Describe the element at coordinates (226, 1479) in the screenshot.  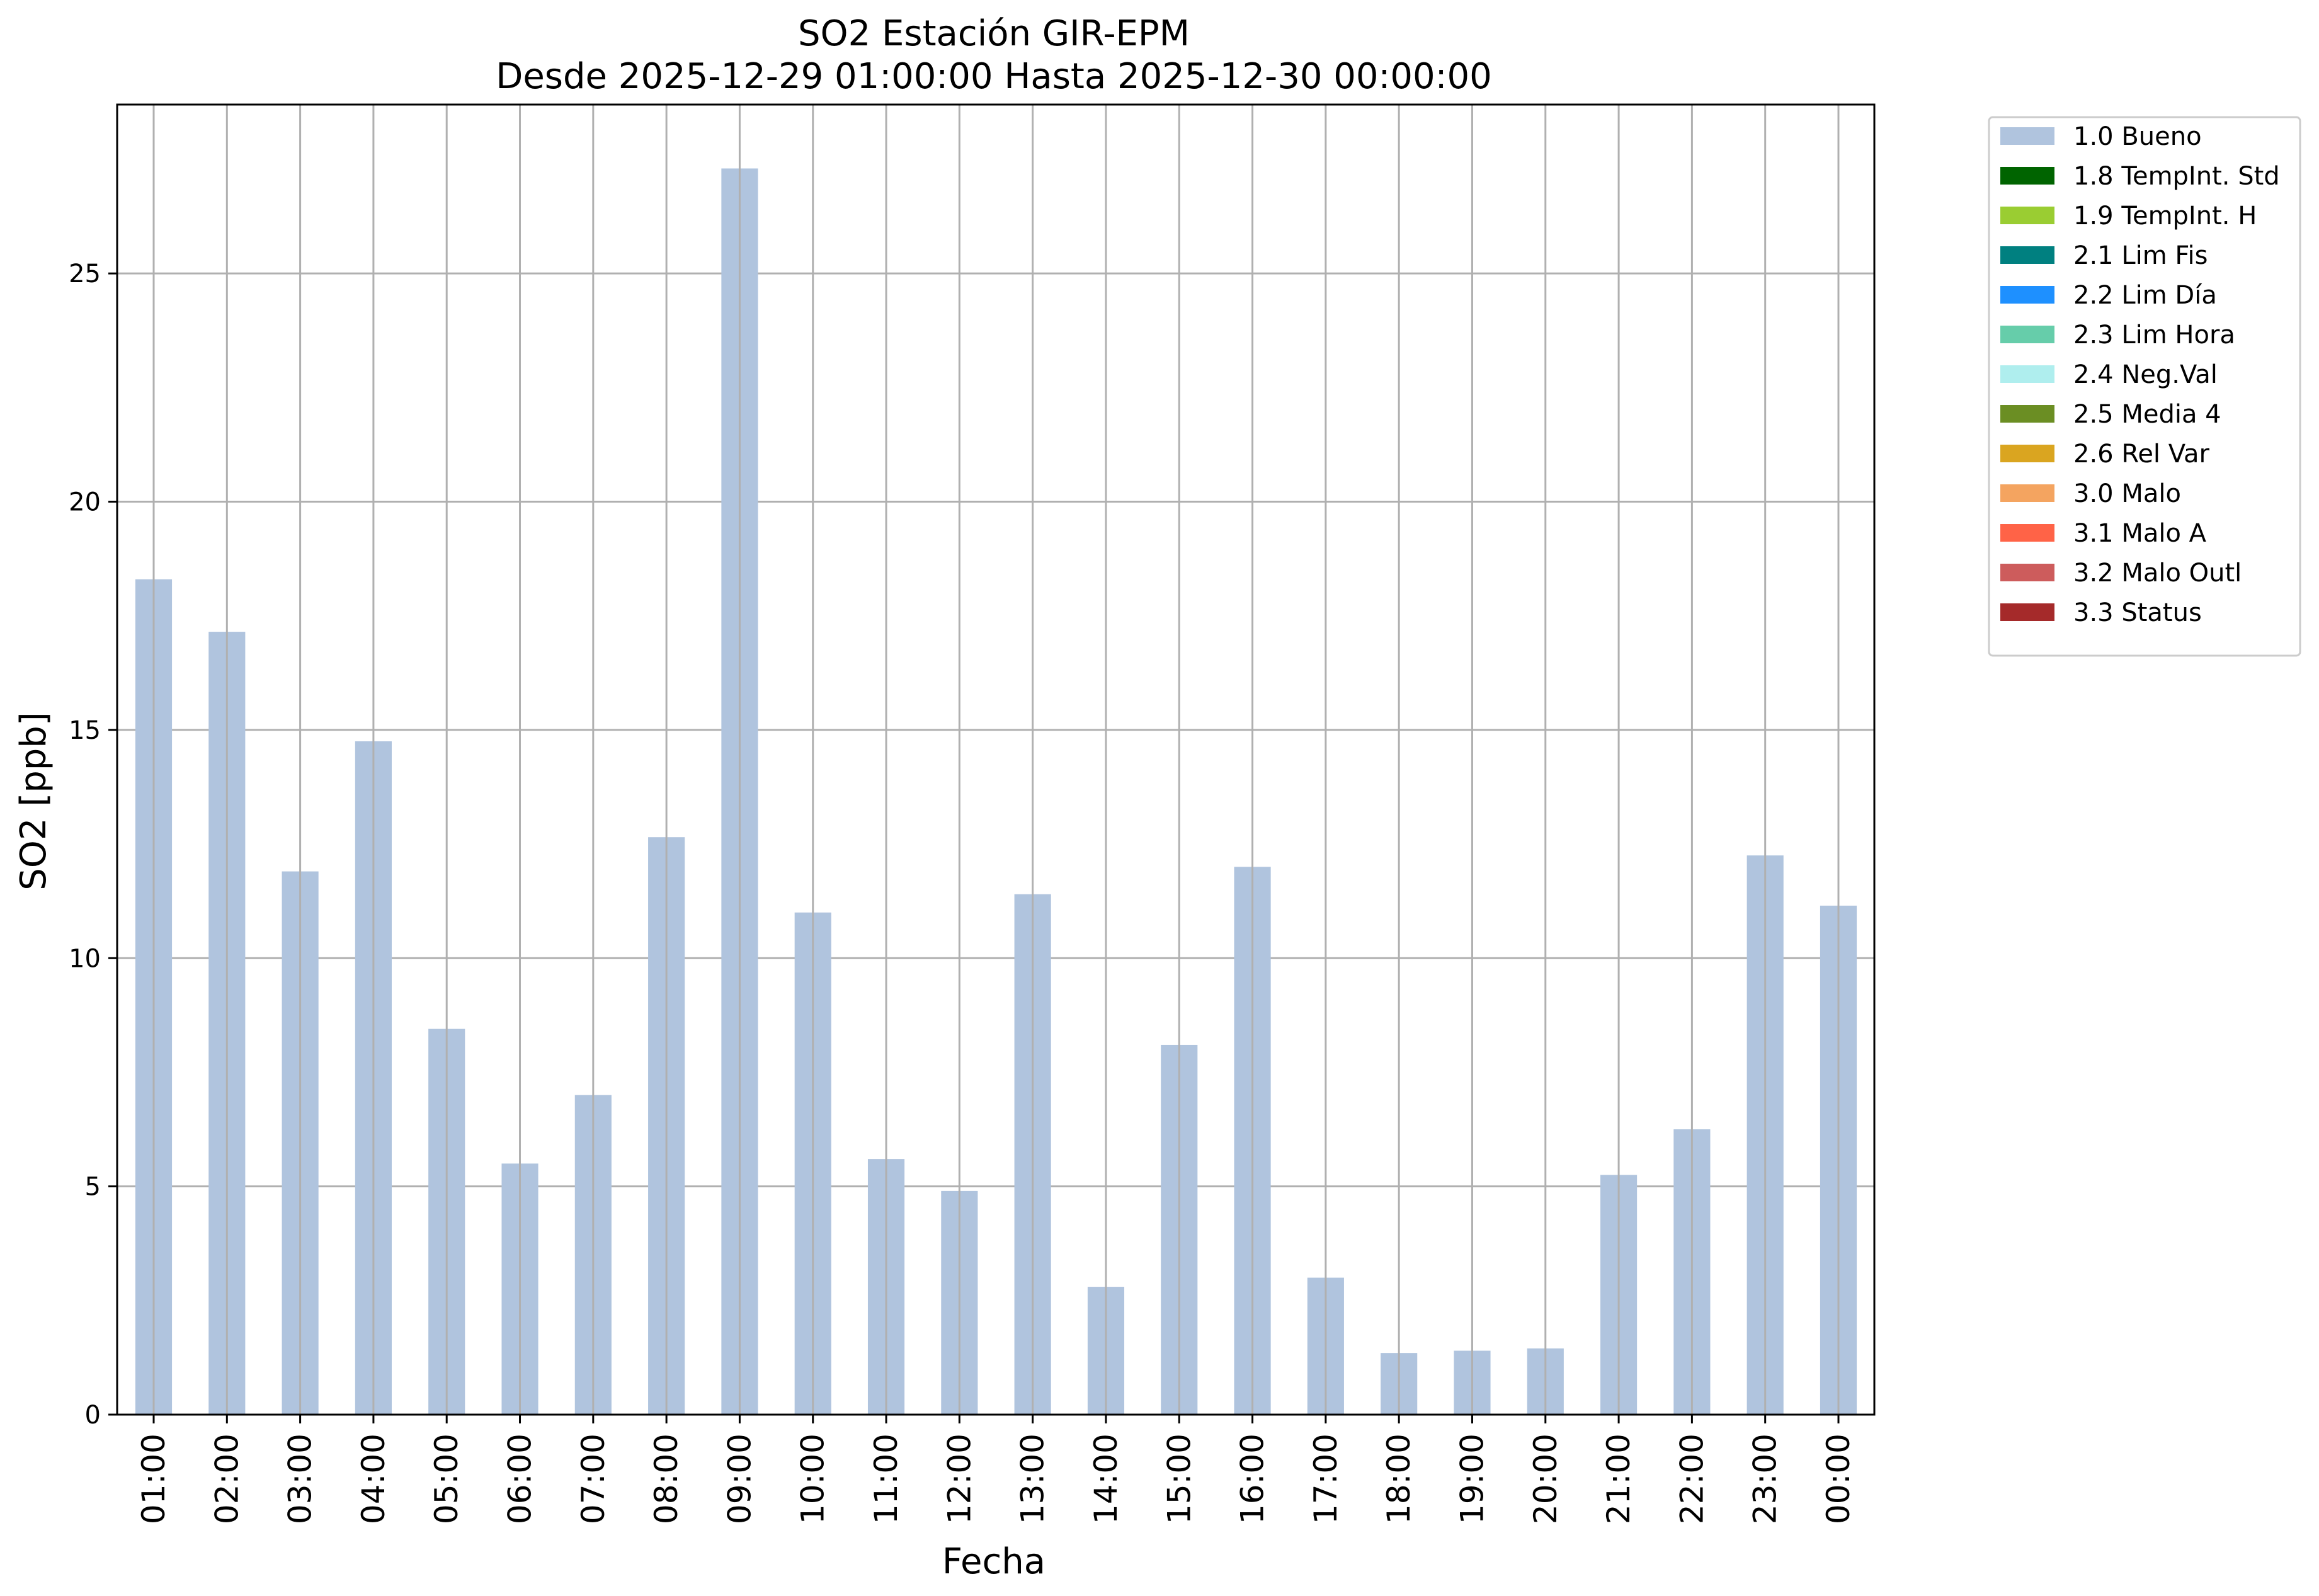
I see `x-tick-label: 02:00` at that location.